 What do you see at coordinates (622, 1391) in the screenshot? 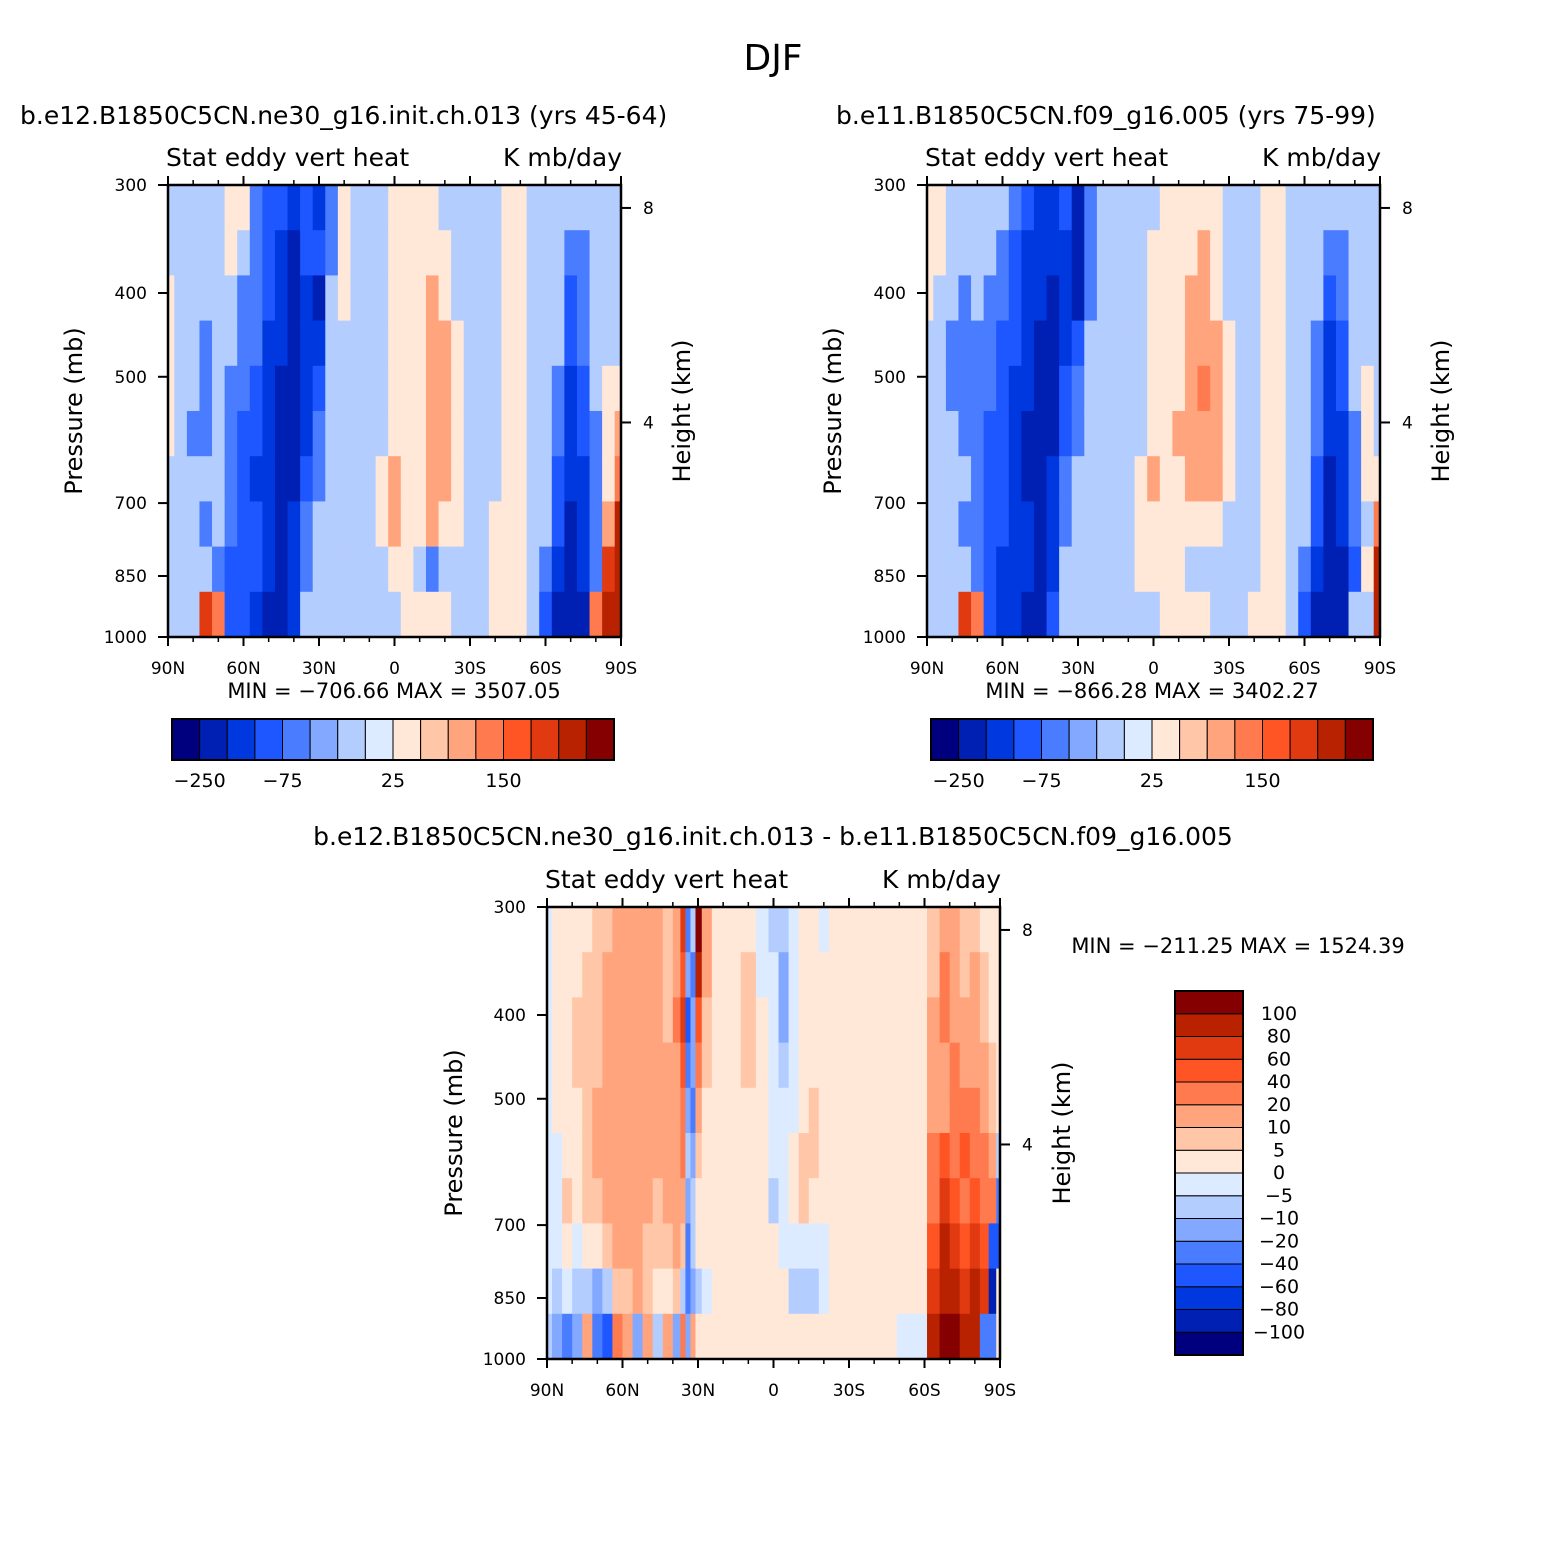
I see `x-tick-label: 60N` at bounding box center [622, 1391].